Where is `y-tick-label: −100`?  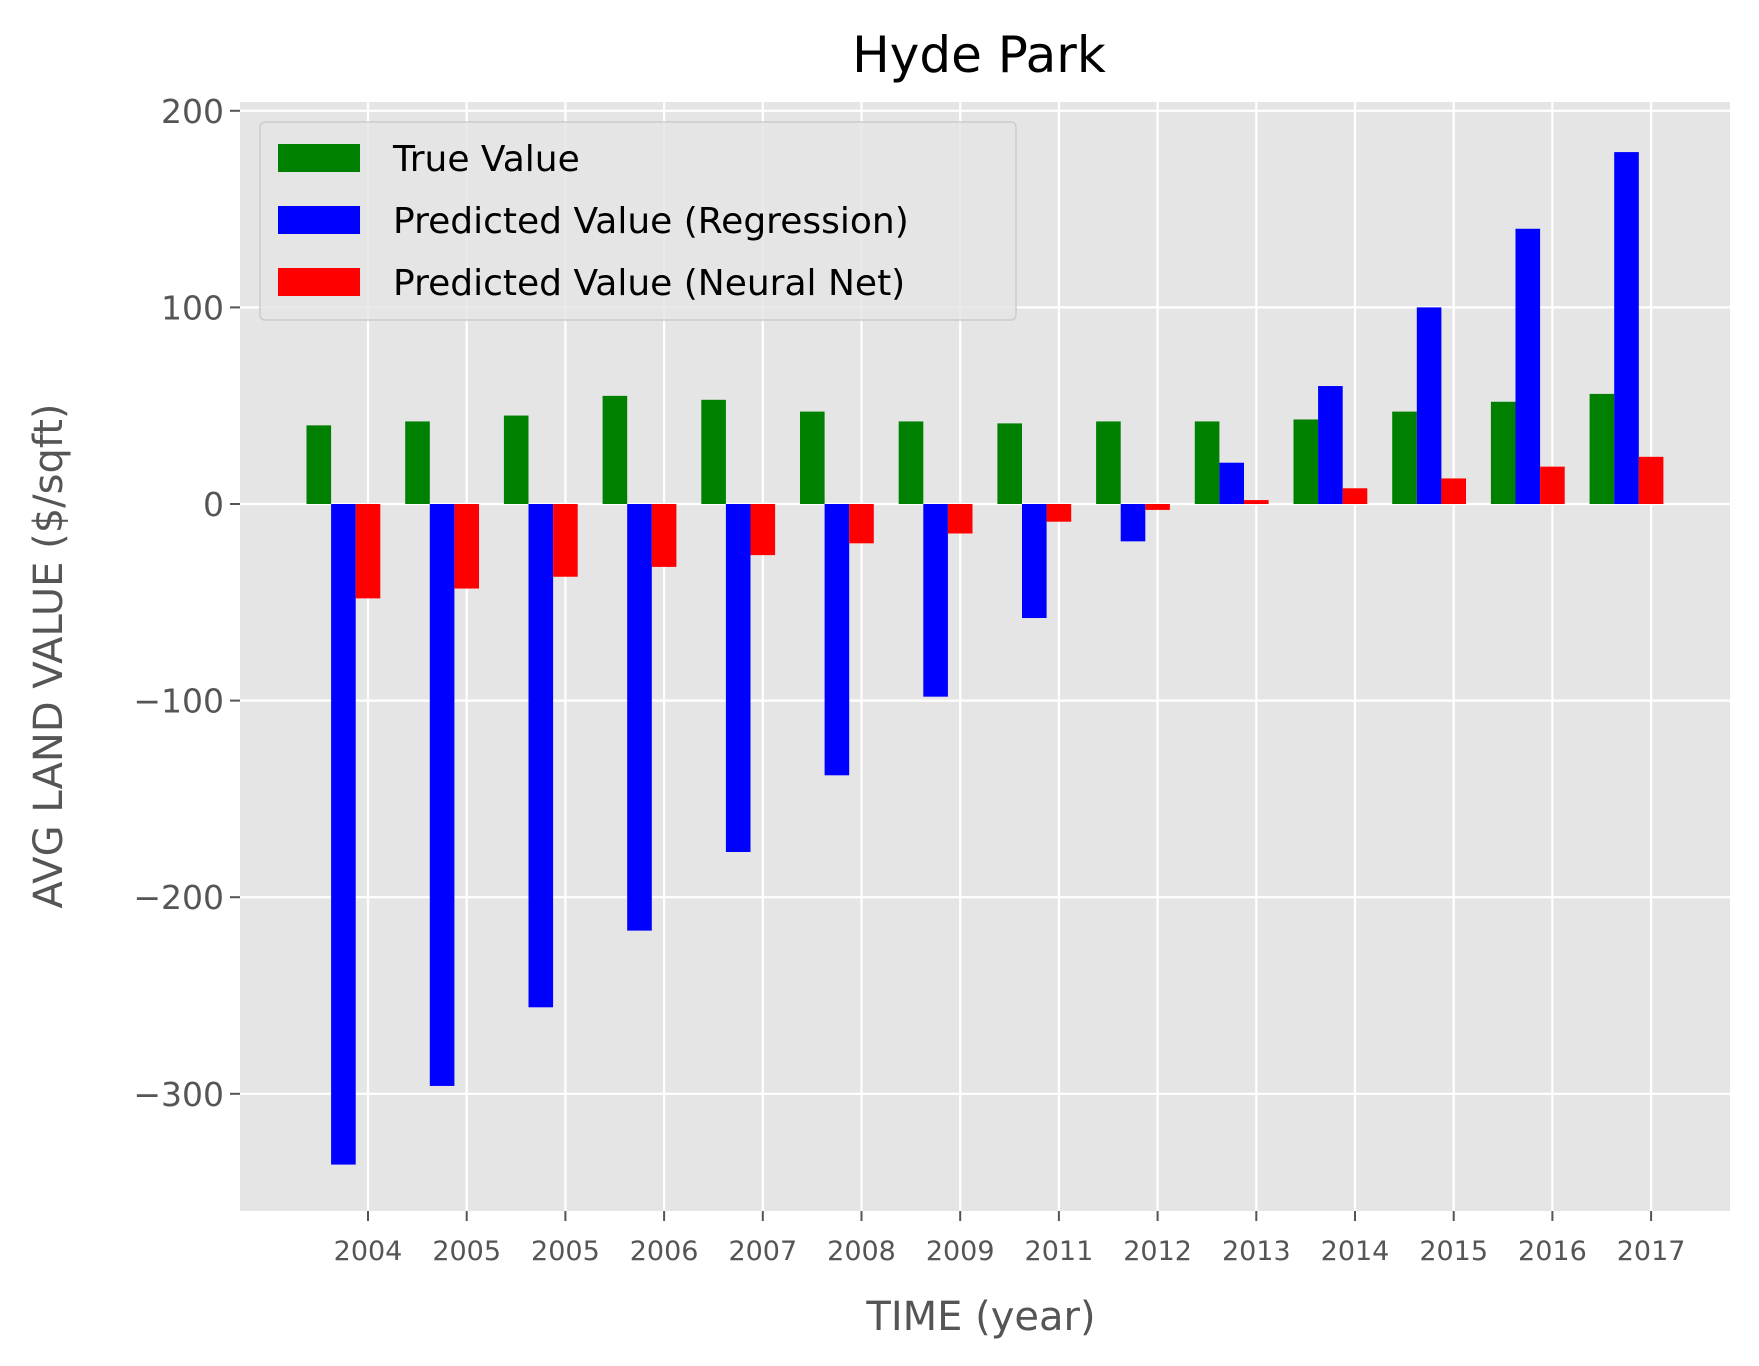
y-tick-label: −100 is located at coordinates (178, 701).